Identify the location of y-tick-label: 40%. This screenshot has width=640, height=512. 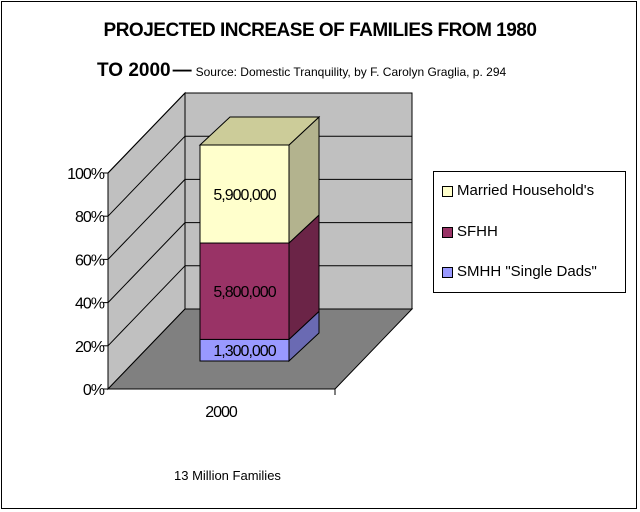
(90, 304).